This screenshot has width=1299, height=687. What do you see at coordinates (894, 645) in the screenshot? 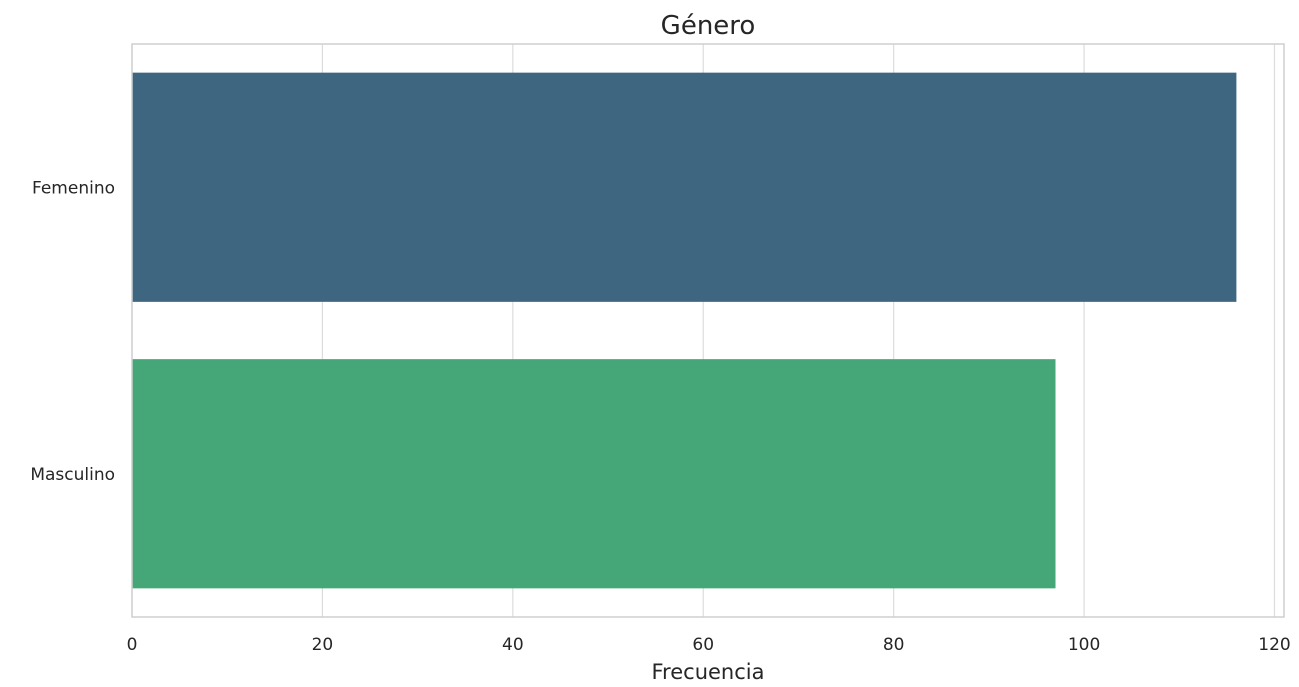
I see `x-tick-label-80: 80` at bounding box center [894, 645].